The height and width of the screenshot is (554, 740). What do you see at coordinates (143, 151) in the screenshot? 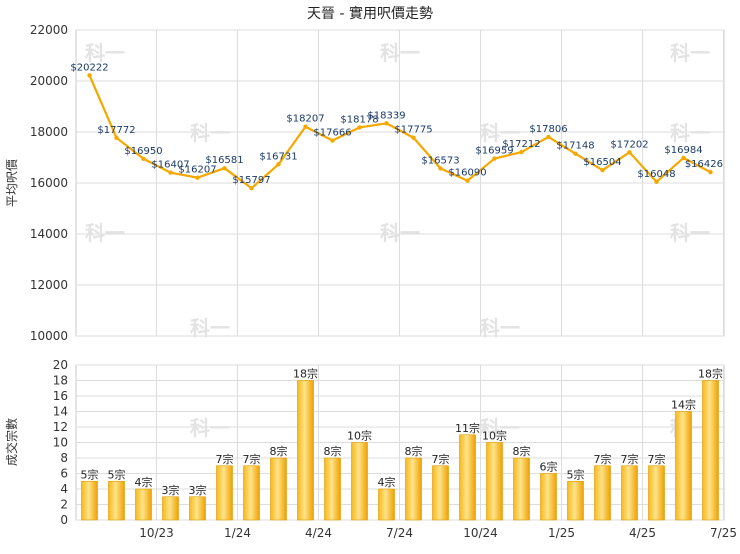
I see `price-data-label: $16950` at bounding box center [143, 151].